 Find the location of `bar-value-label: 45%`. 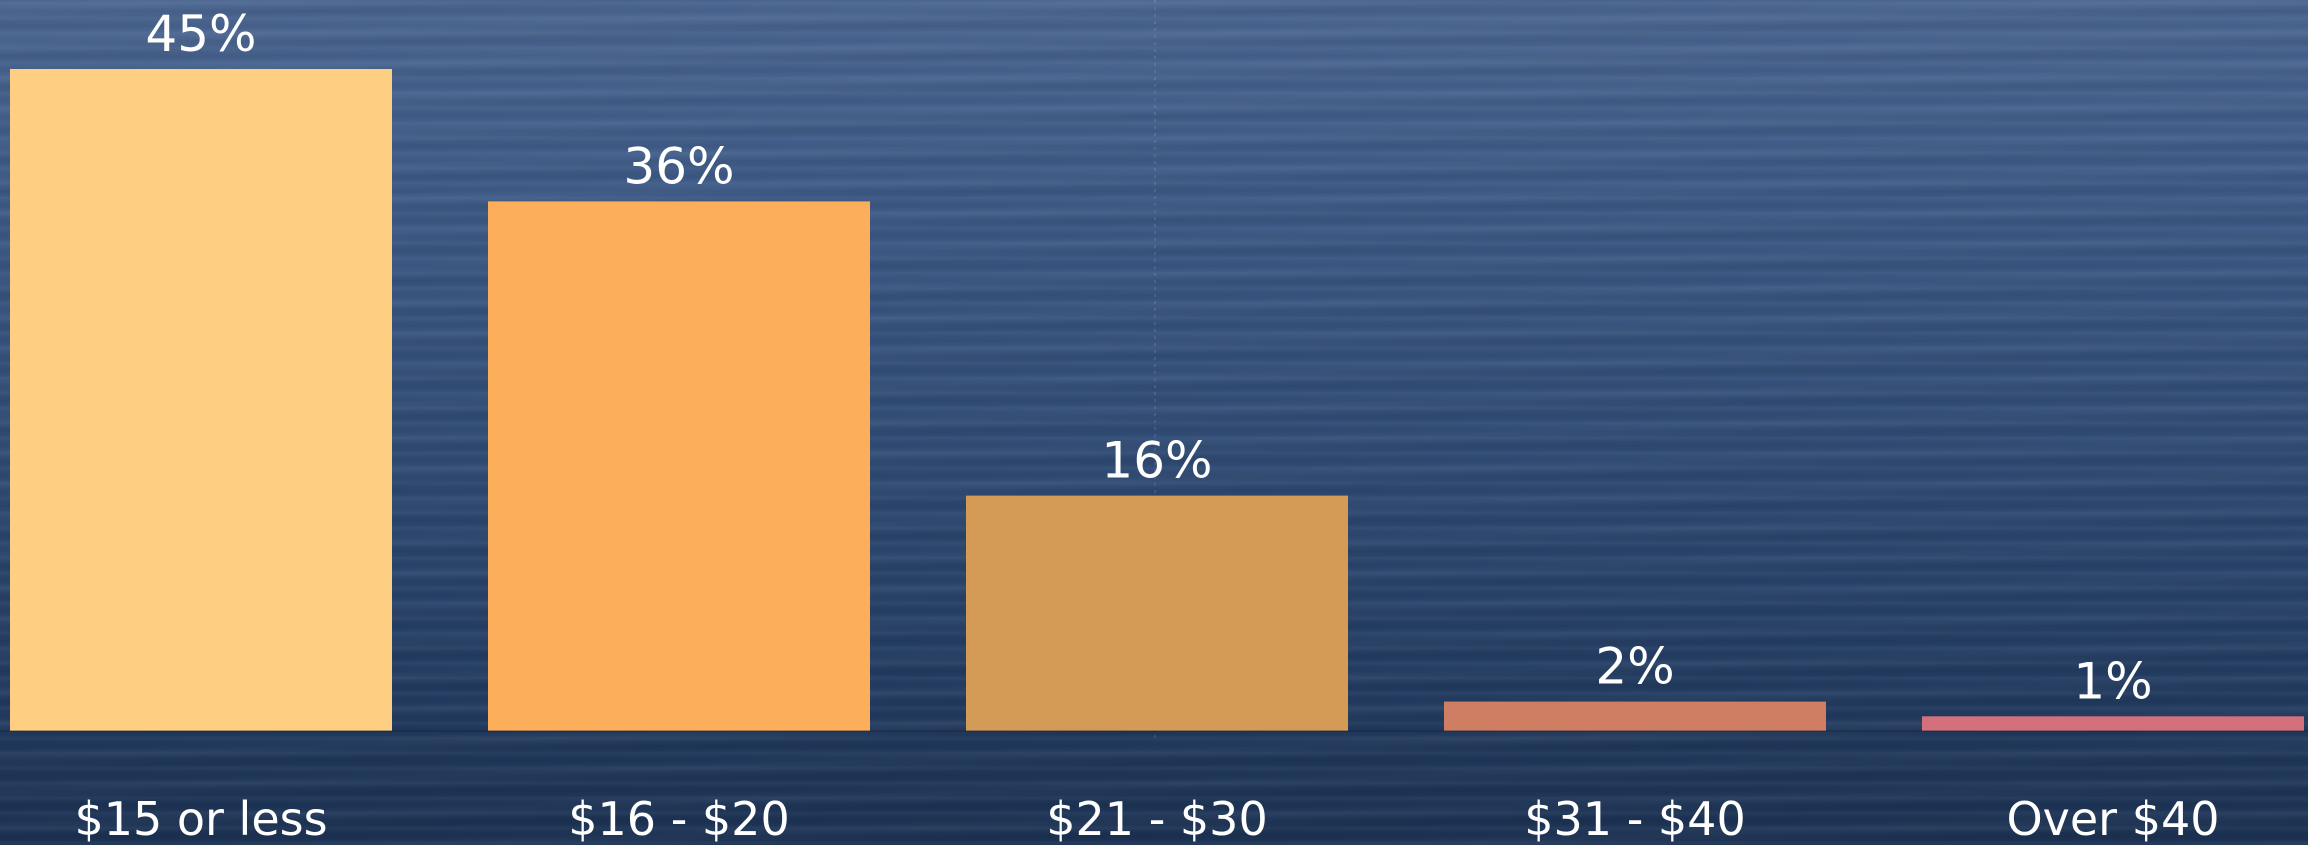

bar-value-label: 45% is located at coordinates (200, 34).